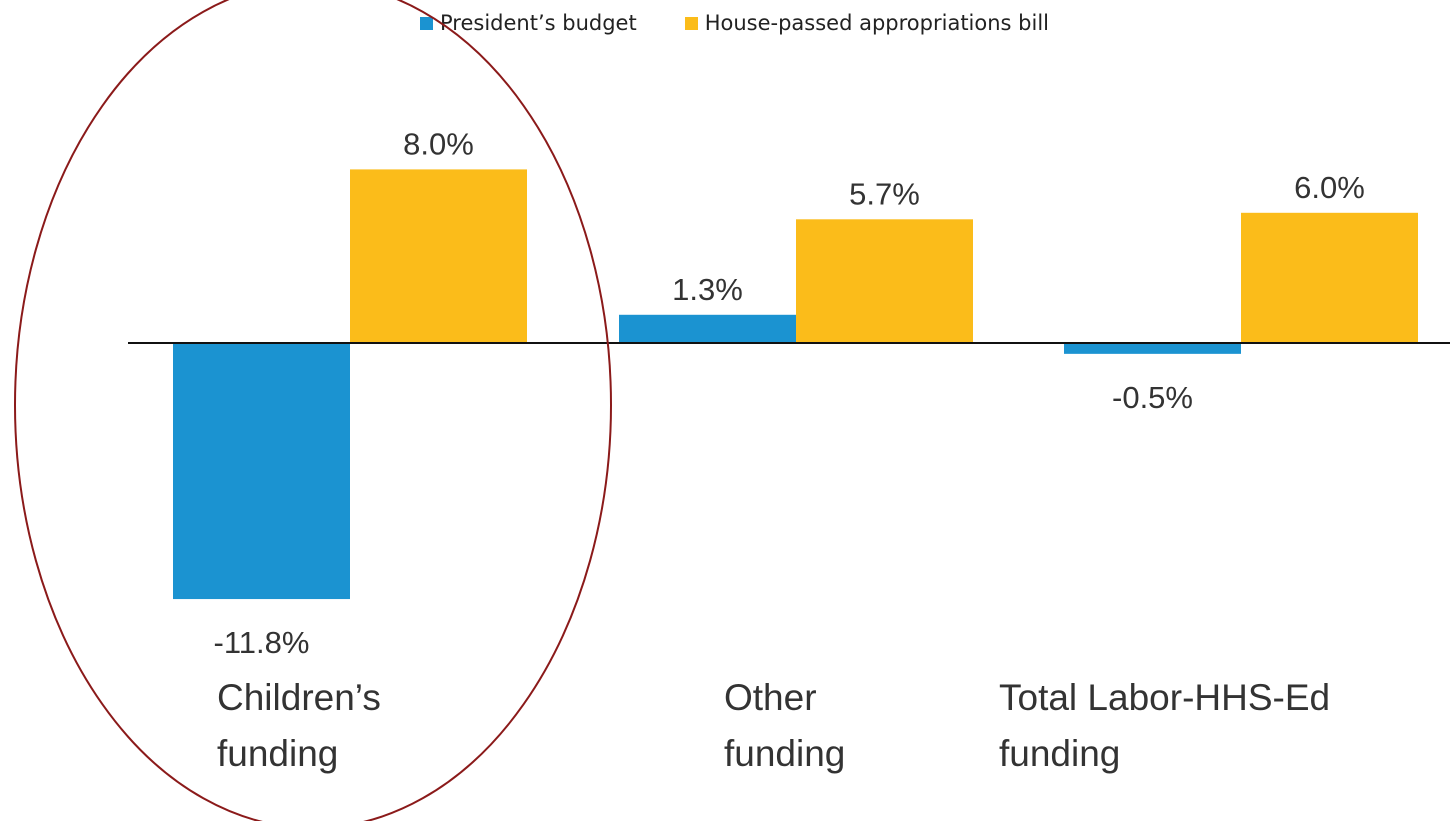  I want to click on legend-swatch-house-bill, so click(691, 23).